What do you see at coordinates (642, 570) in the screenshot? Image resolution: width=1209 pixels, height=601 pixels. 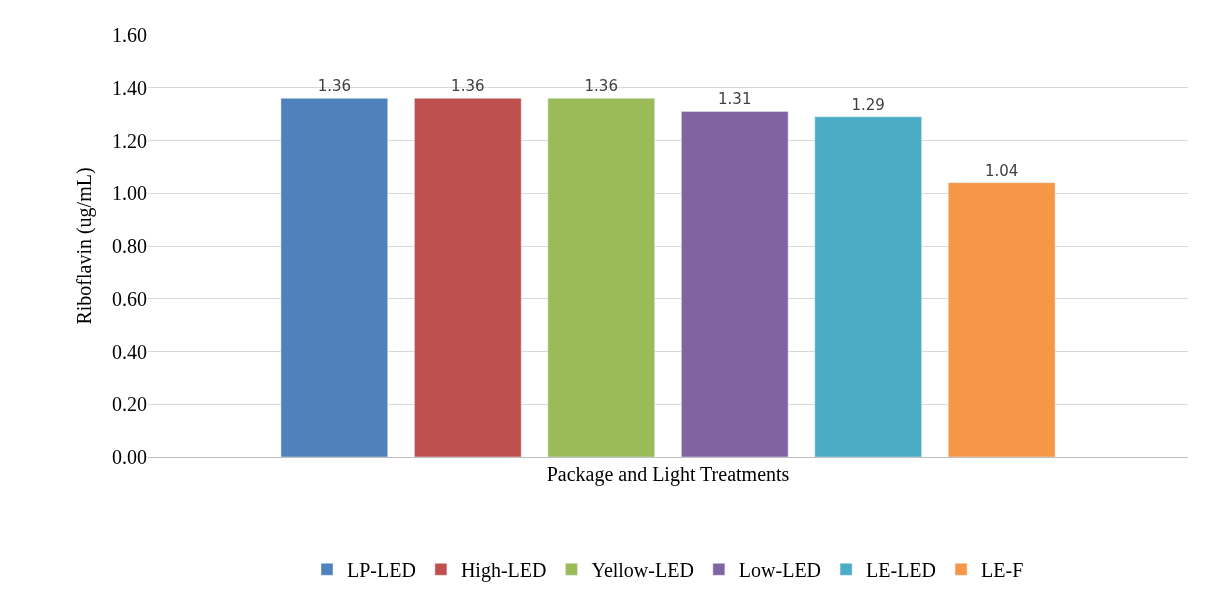 I see `legend-label: Yellow-LED` at bounding box center [642, 570].